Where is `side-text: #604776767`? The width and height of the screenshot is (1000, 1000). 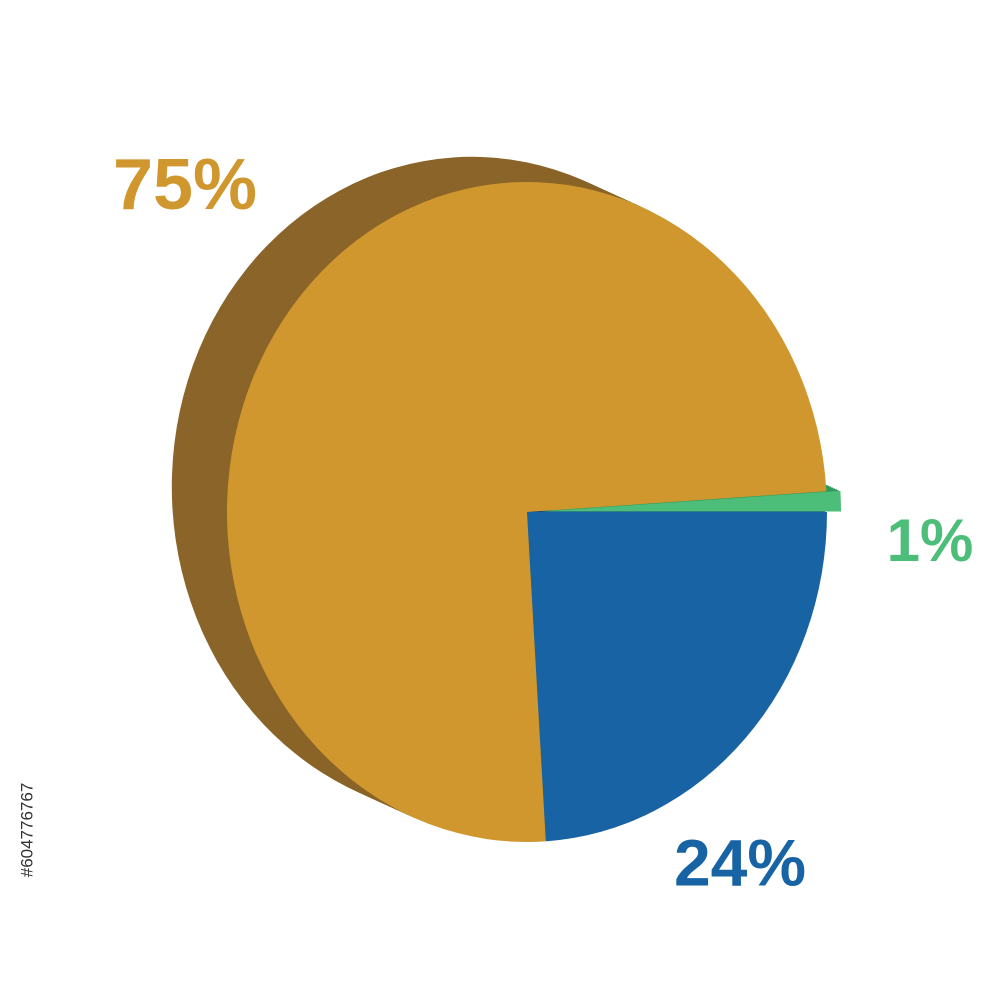 side-text: #604776767 is located at coordinates (26, 830).